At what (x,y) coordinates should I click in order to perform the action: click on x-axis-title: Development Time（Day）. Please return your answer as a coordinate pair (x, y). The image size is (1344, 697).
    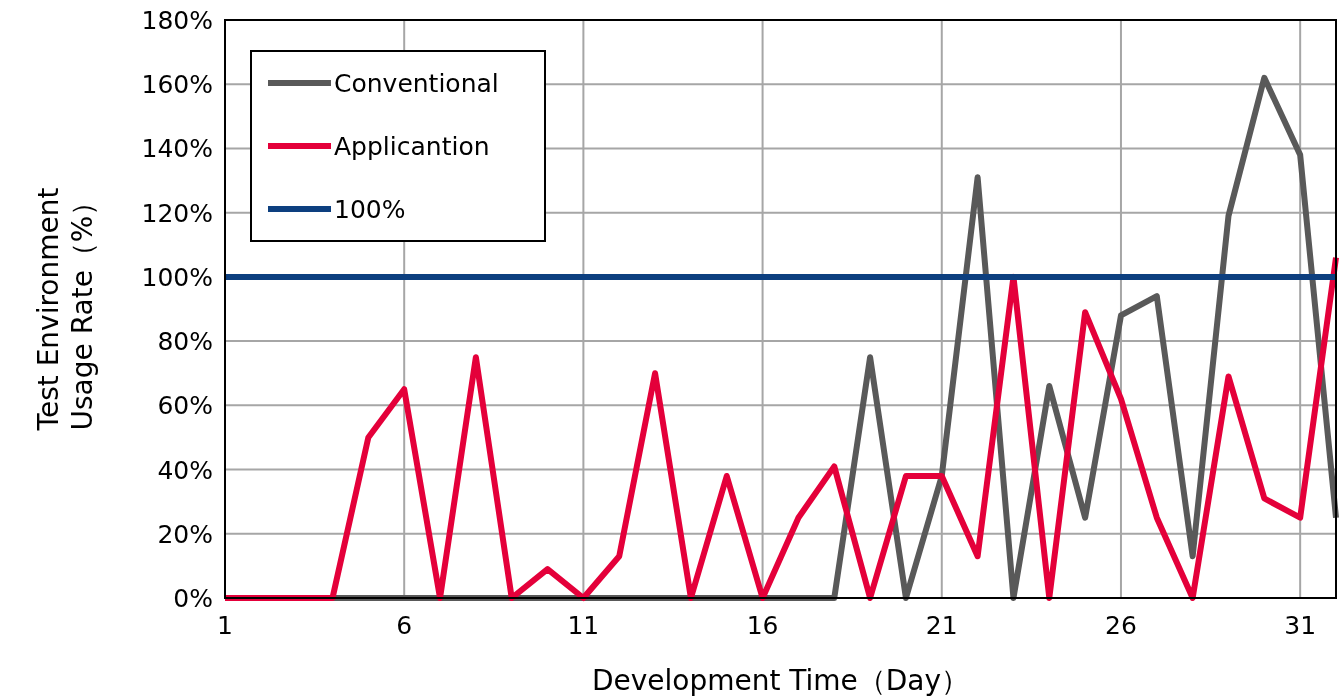
    Looking at the image, I should click on (780, 680).